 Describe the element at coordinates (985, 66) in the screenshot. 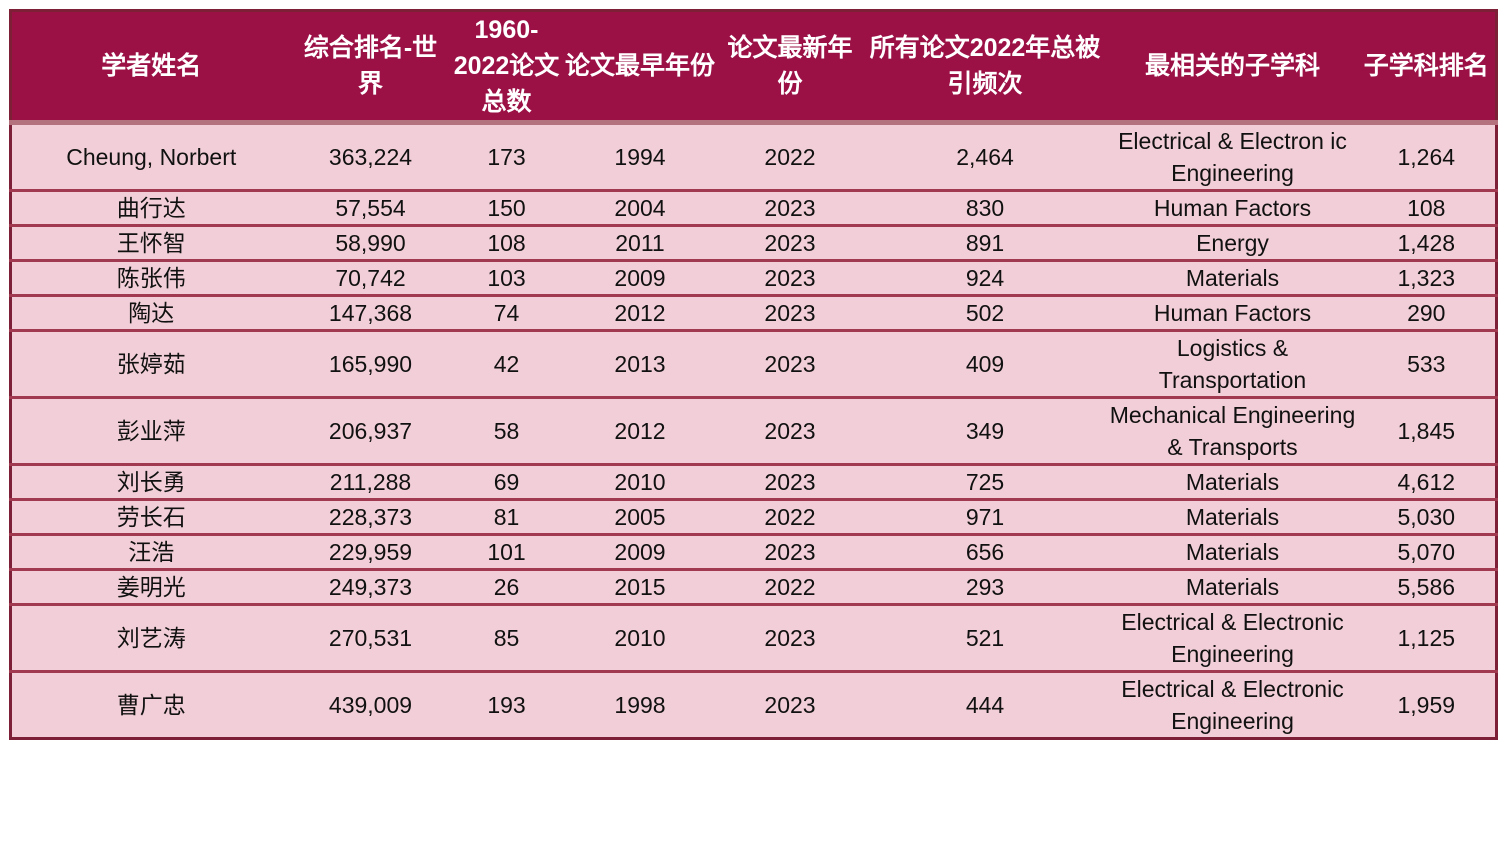

I see `column-header-citations-2022: 所有论文2022年总被引频次` at that location.